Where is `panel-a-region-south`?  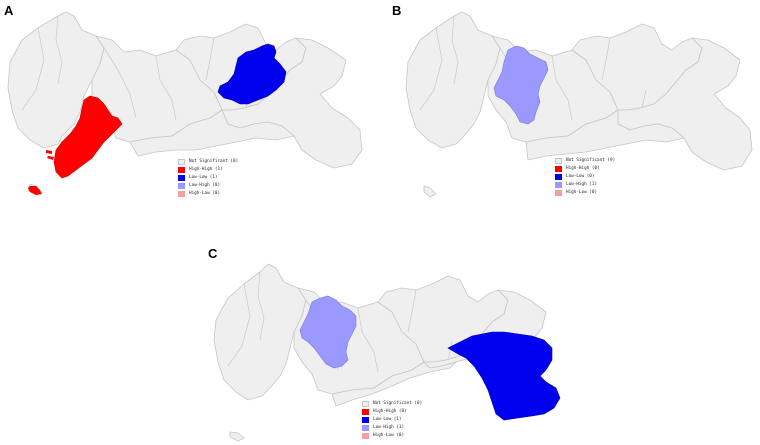 panel-a-region-south is located at coordinates (212, 133).